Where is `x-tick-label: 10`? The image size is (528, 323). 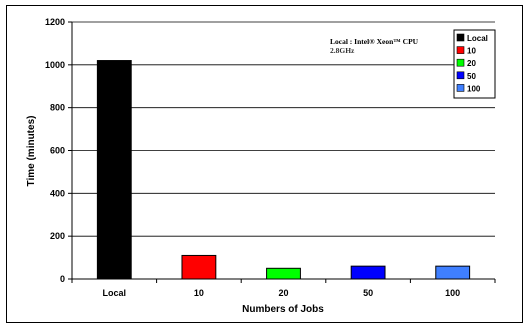 x-tick-label: 10 is located at coordinates (199, 293).